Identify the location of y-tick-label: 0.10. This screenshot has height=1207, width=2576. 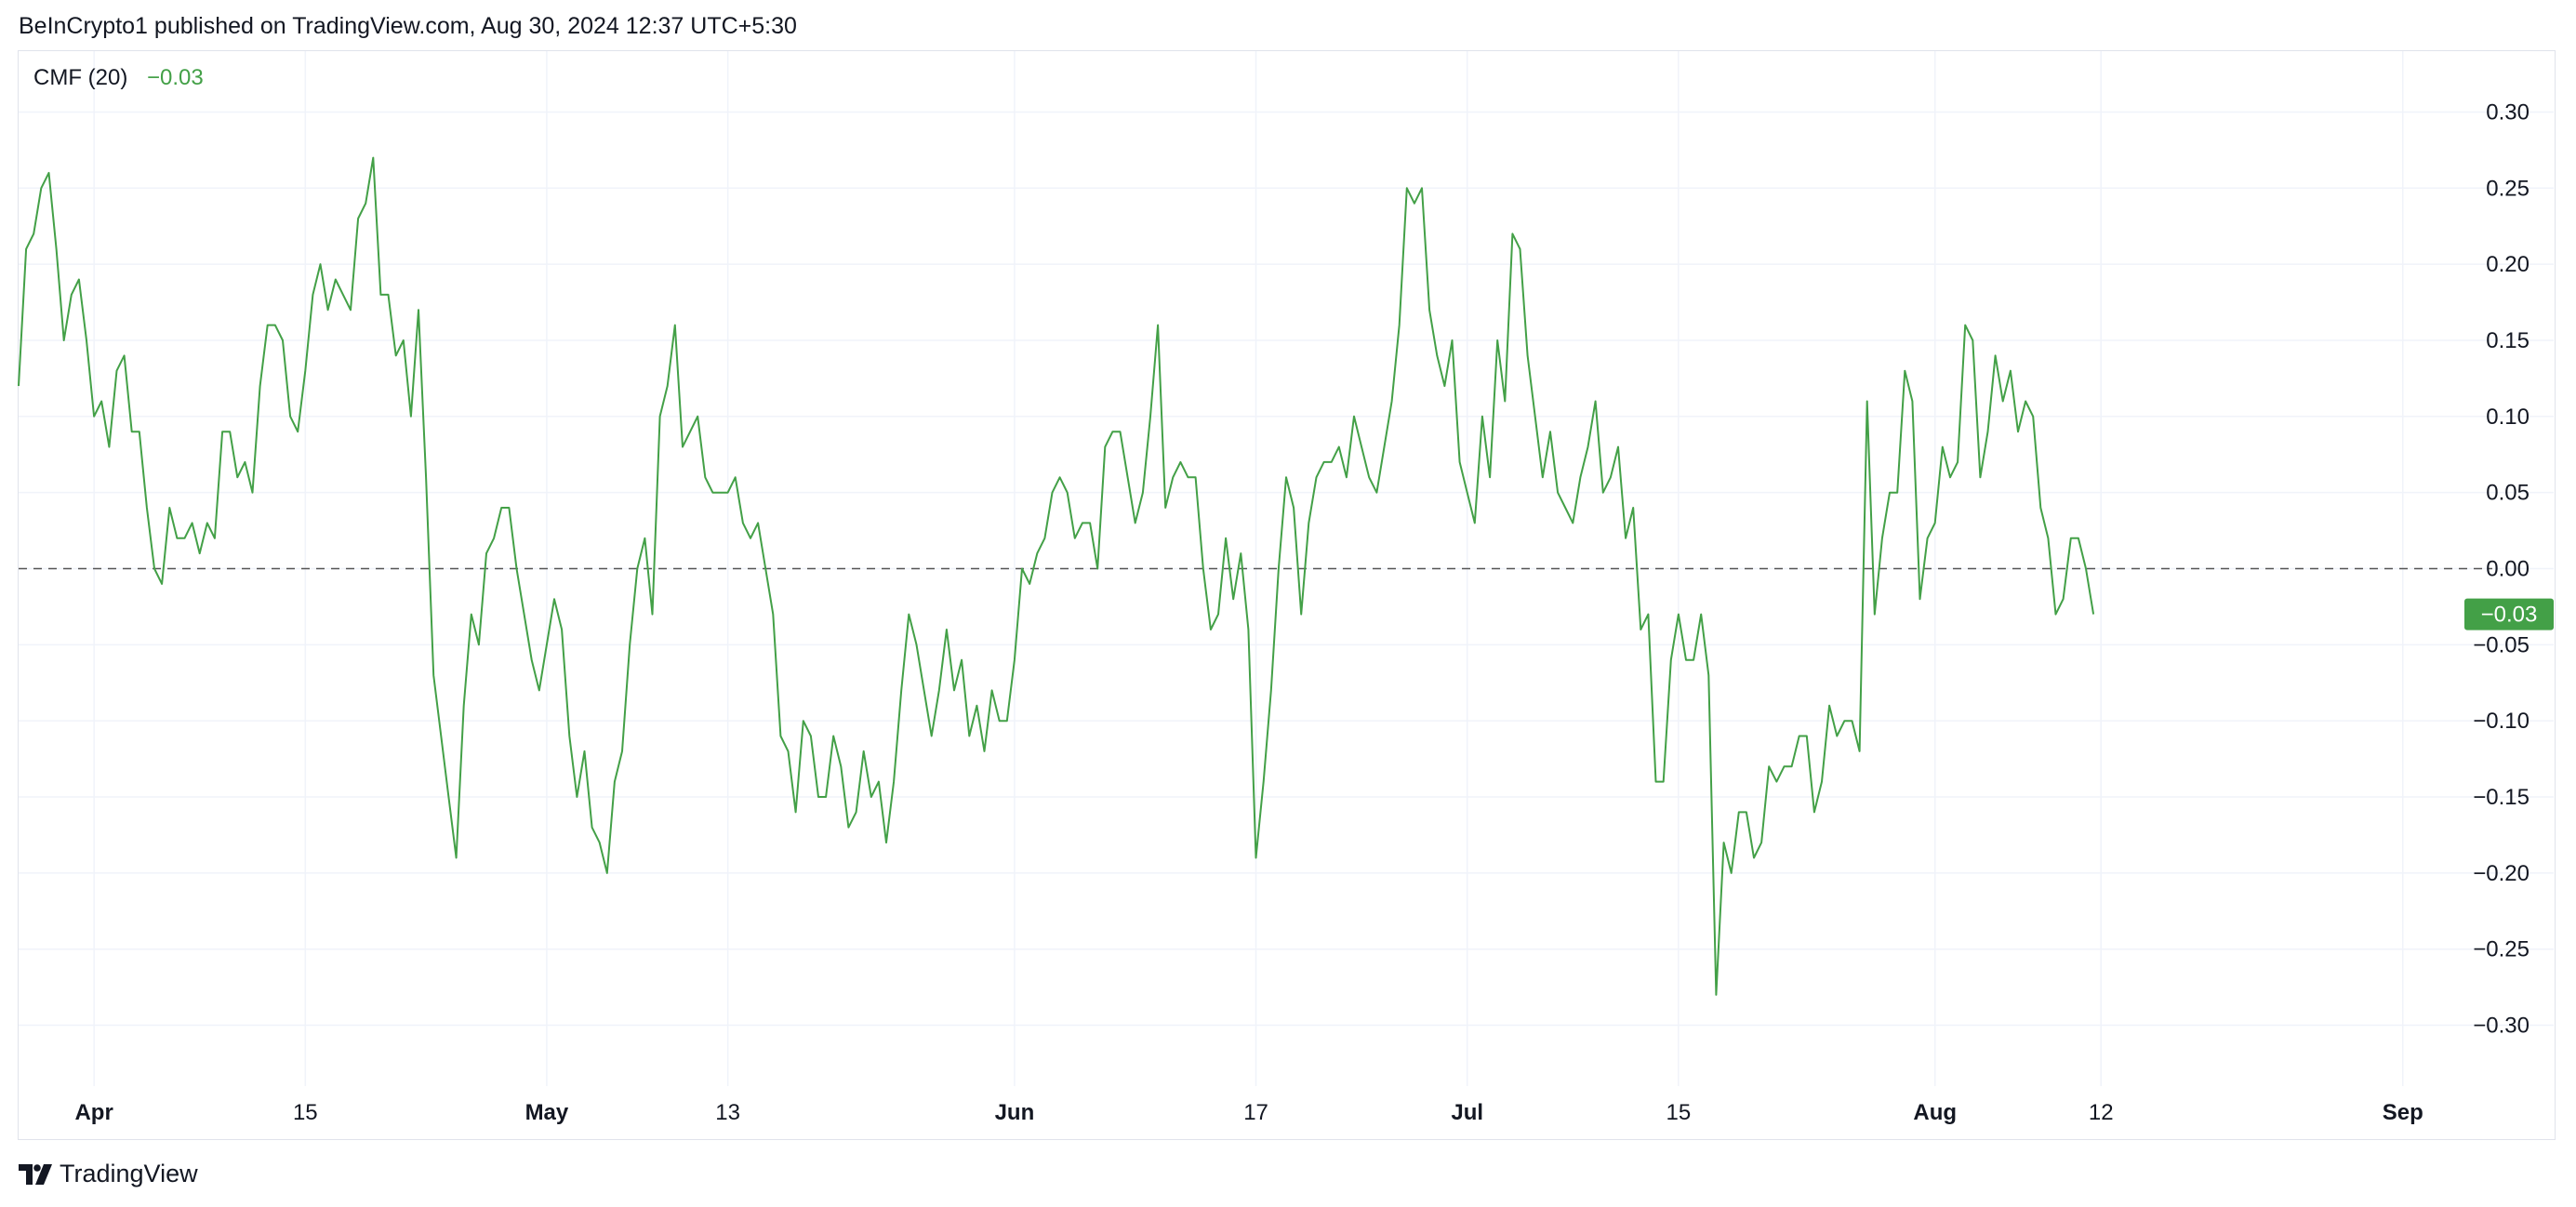
(2508, 417).